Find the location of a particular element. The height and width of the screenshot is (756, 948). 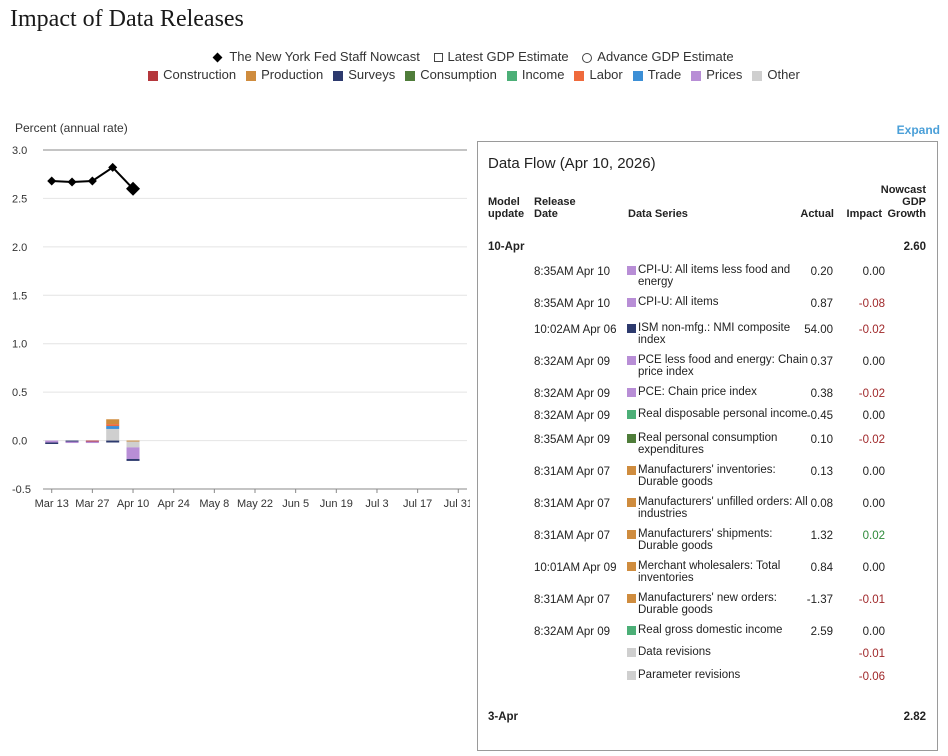

legend-labor: Labor is located at coordinates (598, 74).